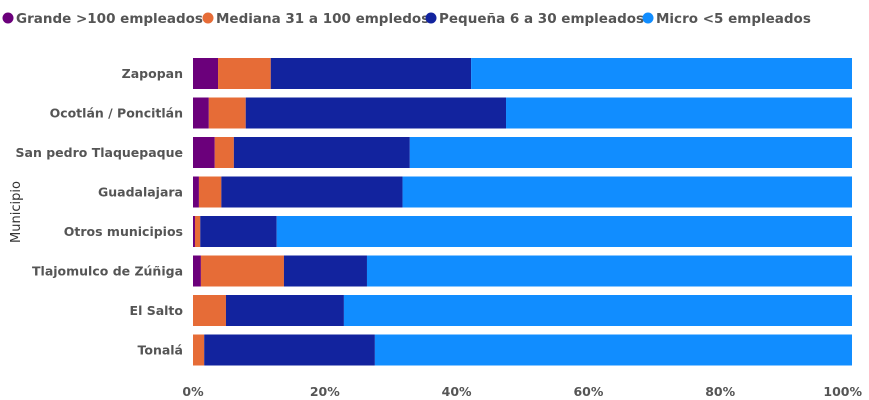 The height and width of the screenshot is (400, 869). I want to click on legend-label: Mediana 31 a 100 empledos, so click(322, 19).